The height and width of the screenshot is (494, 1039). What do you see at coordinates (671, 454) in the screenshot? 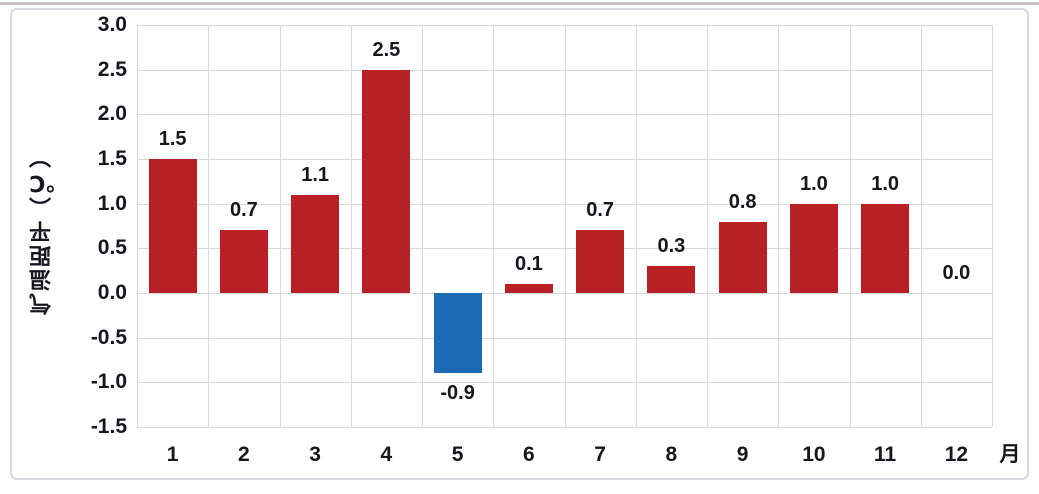
I see `x-axis-tick-label: 8` at bounding box center [671, 454].